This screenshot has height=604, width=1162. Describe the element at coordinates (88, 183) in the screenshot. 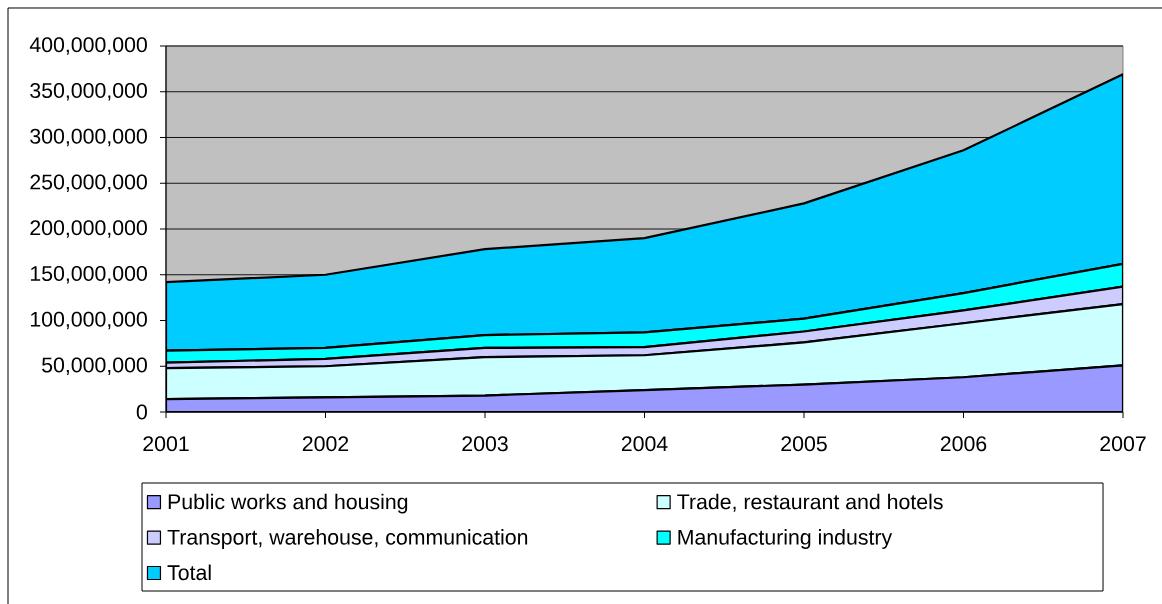

I see `y-tick-label: 250,000,000` at that location.